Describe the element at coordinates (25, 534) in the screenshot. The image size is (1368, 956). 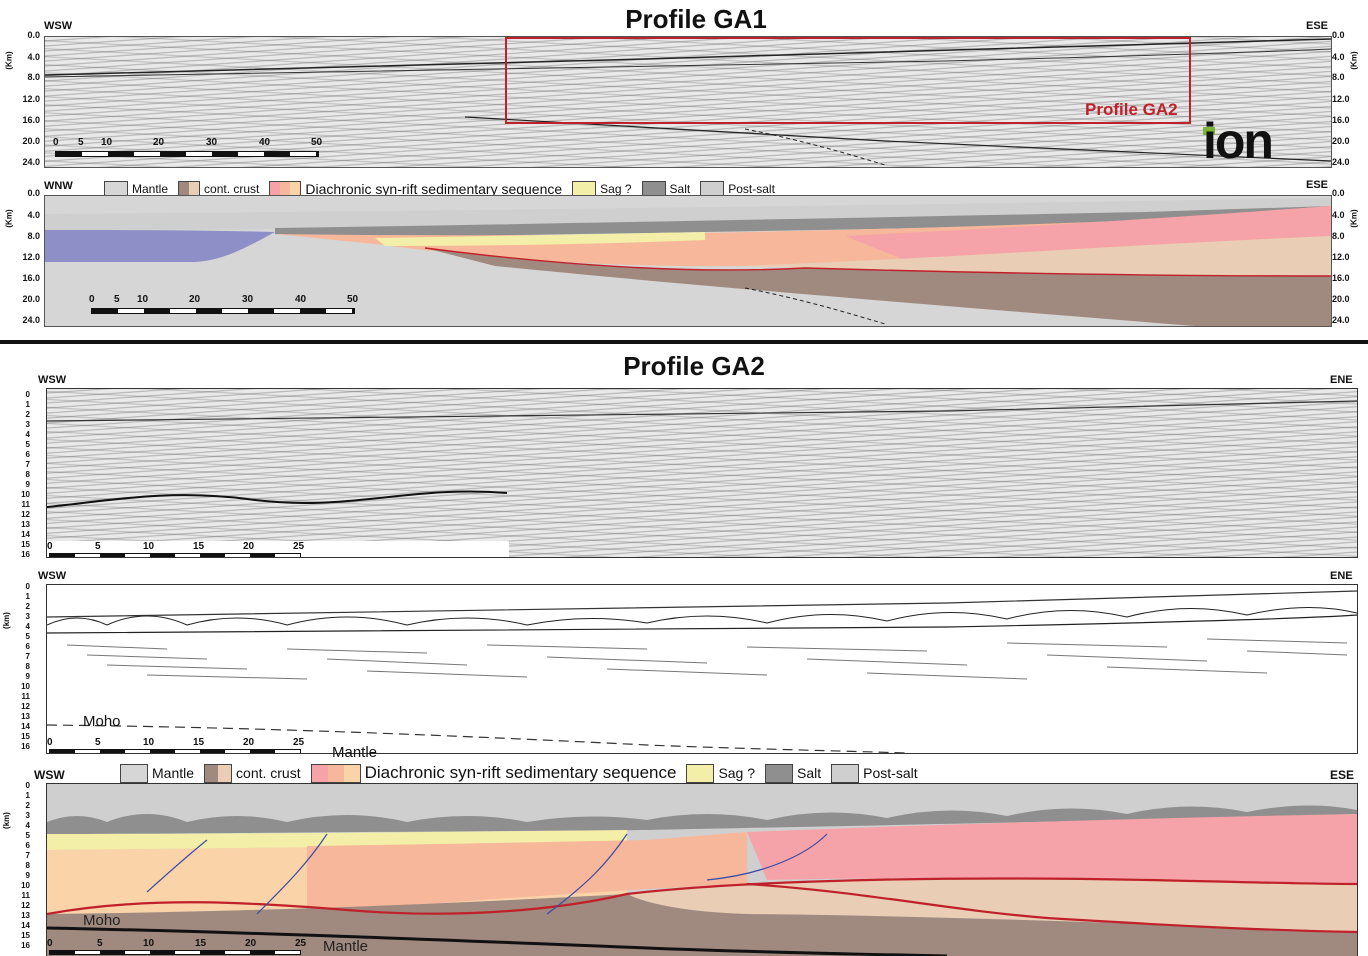
I see `depth-tick: 14` at that location.